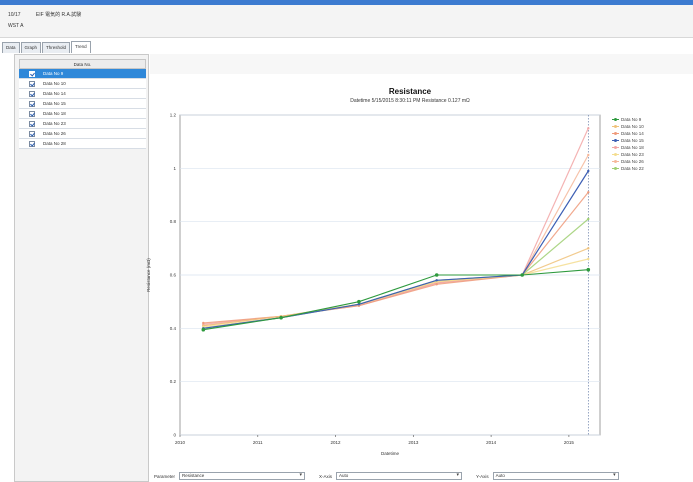 This screenshot has width=693, height=482. Describe the element at coordinates (647, 168) in the screenshot. I see `legend-item: Data No 22` at that location.